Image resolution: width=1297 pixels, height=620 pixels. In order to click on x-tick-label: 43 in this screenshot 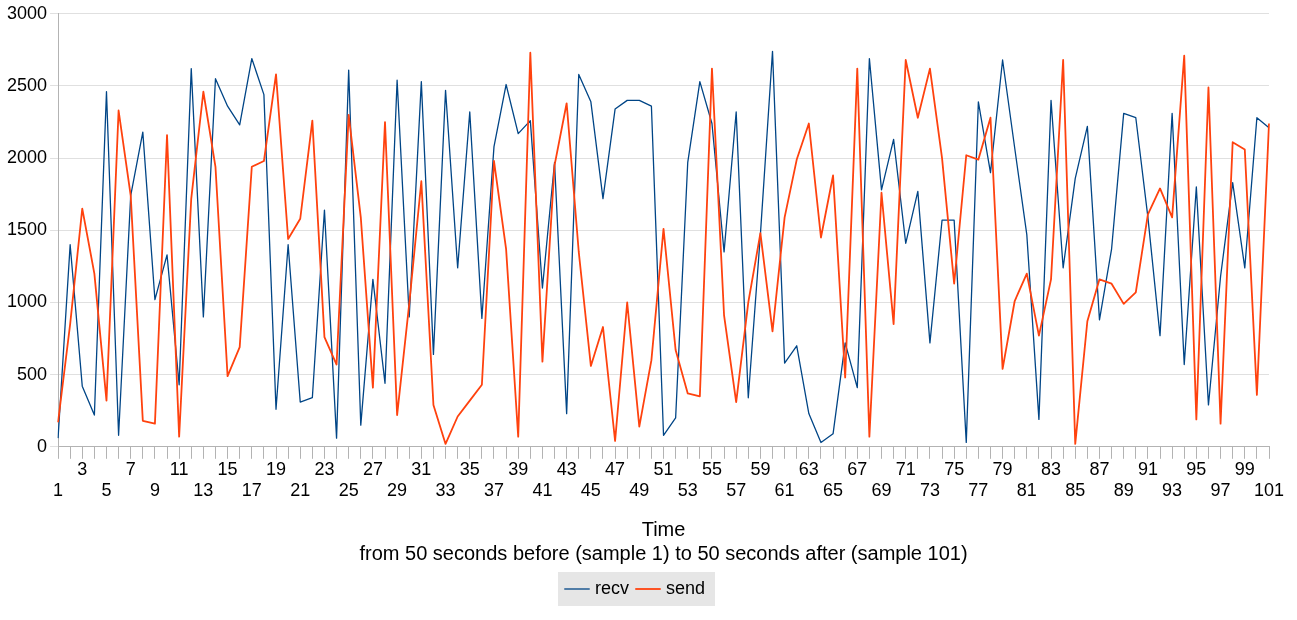, I will do `click(566, 468)`.